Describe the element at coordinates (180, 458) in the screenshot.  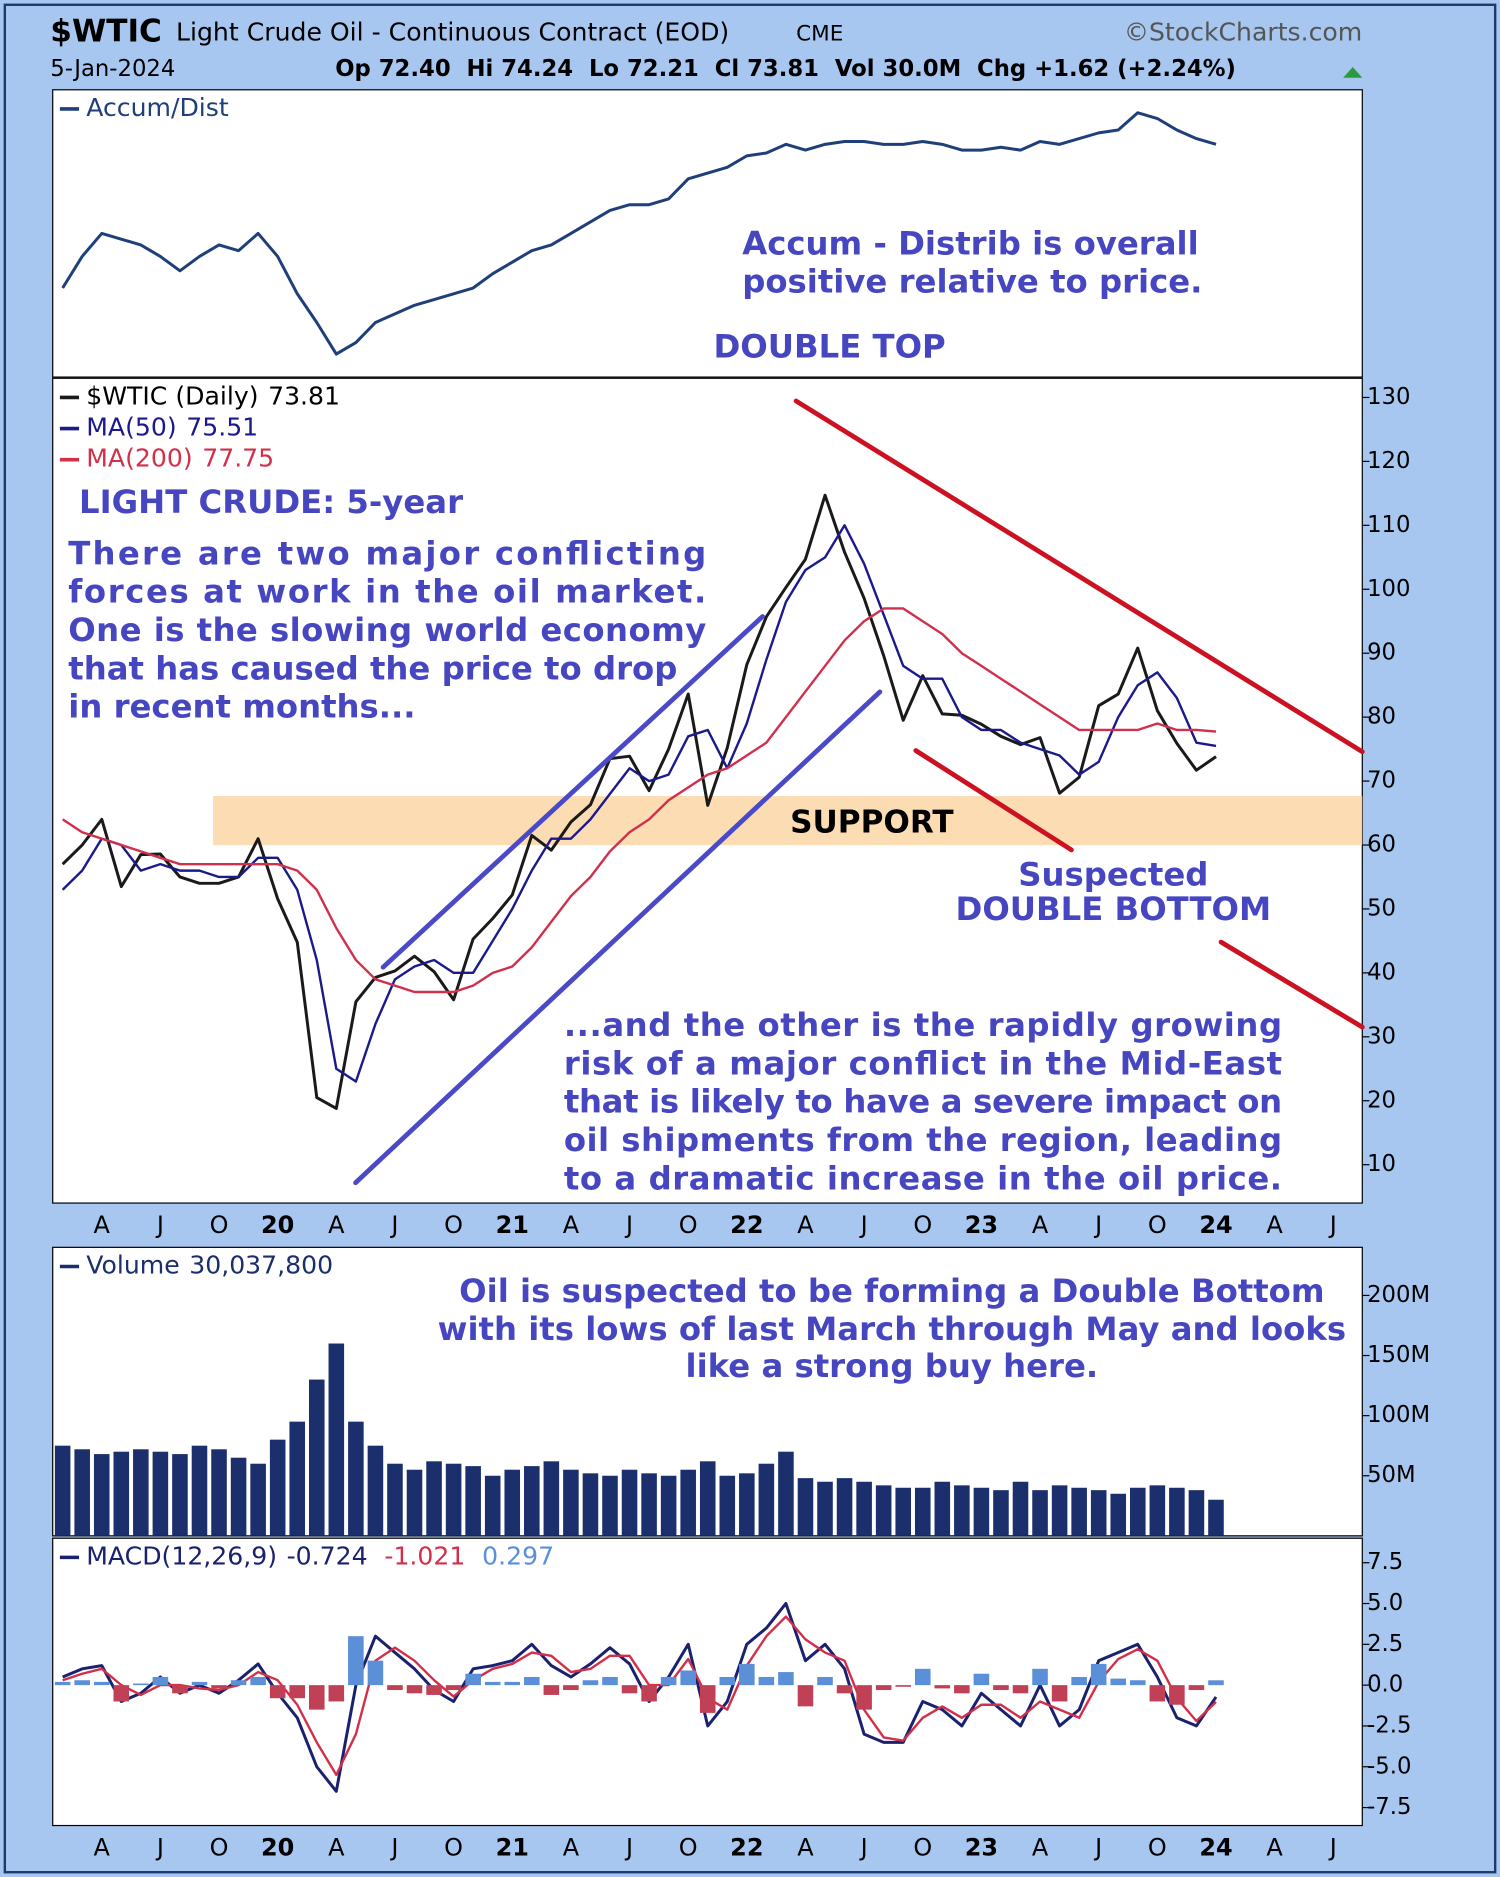
I see `legend-entry: MA(200) 77.75` at that location.